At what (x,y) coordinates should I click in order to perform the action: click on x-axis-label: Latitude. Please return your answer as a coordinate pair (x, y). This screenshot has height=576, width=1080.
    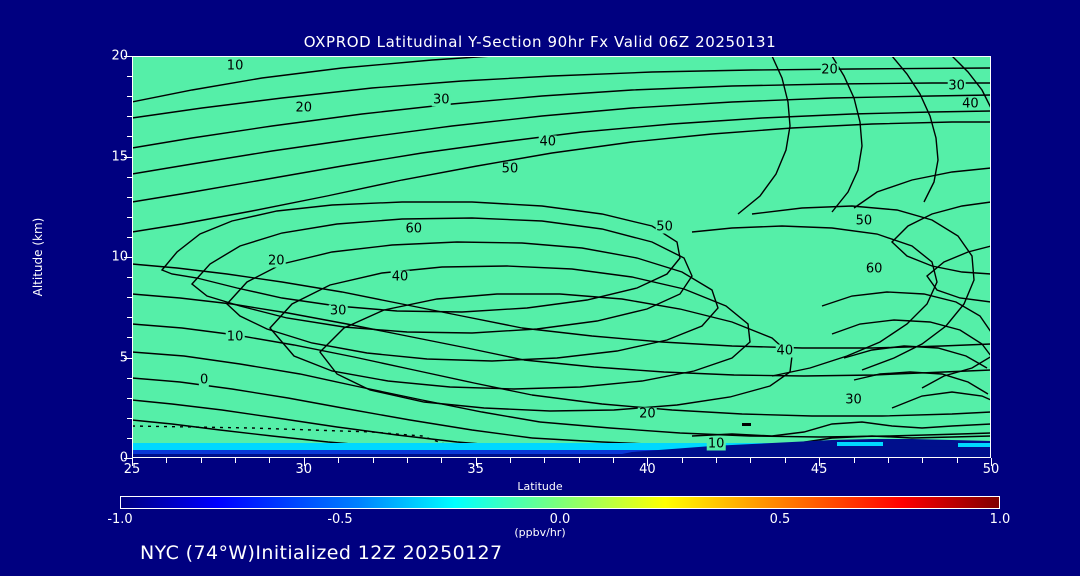
    Looking at the image, I should click on (540, 486).